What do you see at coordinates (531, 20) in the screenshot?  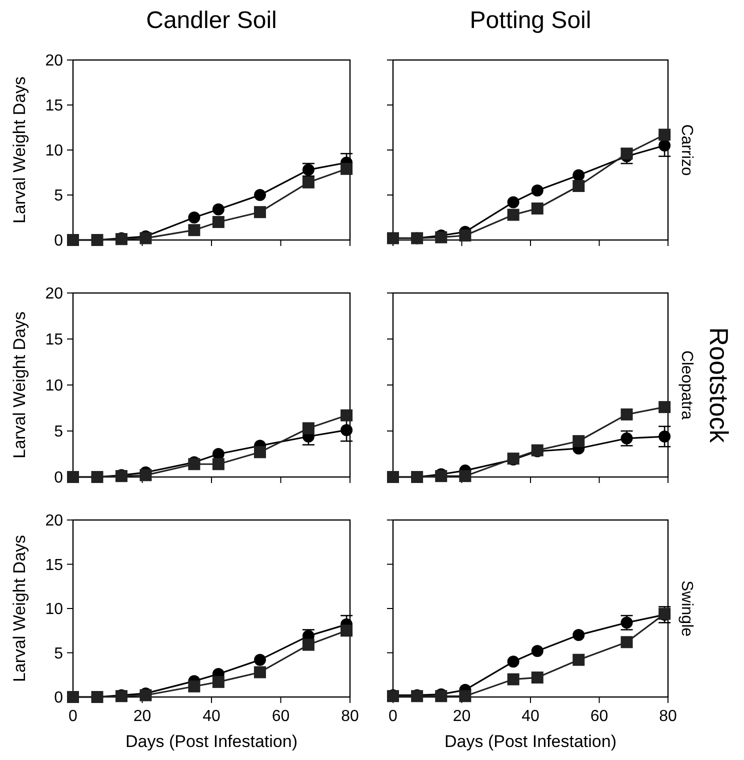 I see `chart-title: Potting Soil` at bounding box center [531, 20].